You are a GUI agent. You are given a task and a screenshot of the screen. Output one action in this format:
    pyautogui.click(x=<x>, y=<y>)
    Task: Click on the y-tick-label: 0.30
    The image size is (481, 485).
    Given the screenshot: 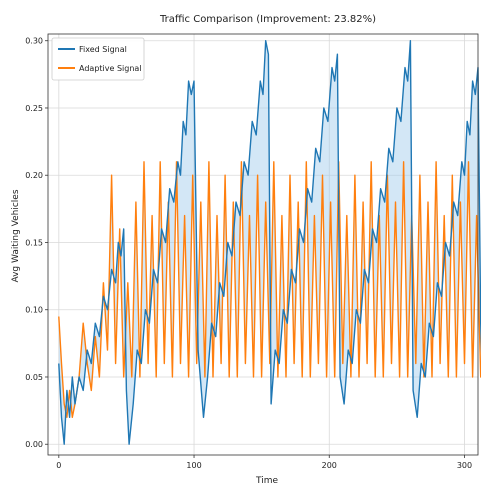 What is the action you would take?
    pyautogui.click(x=34, y=41)
    